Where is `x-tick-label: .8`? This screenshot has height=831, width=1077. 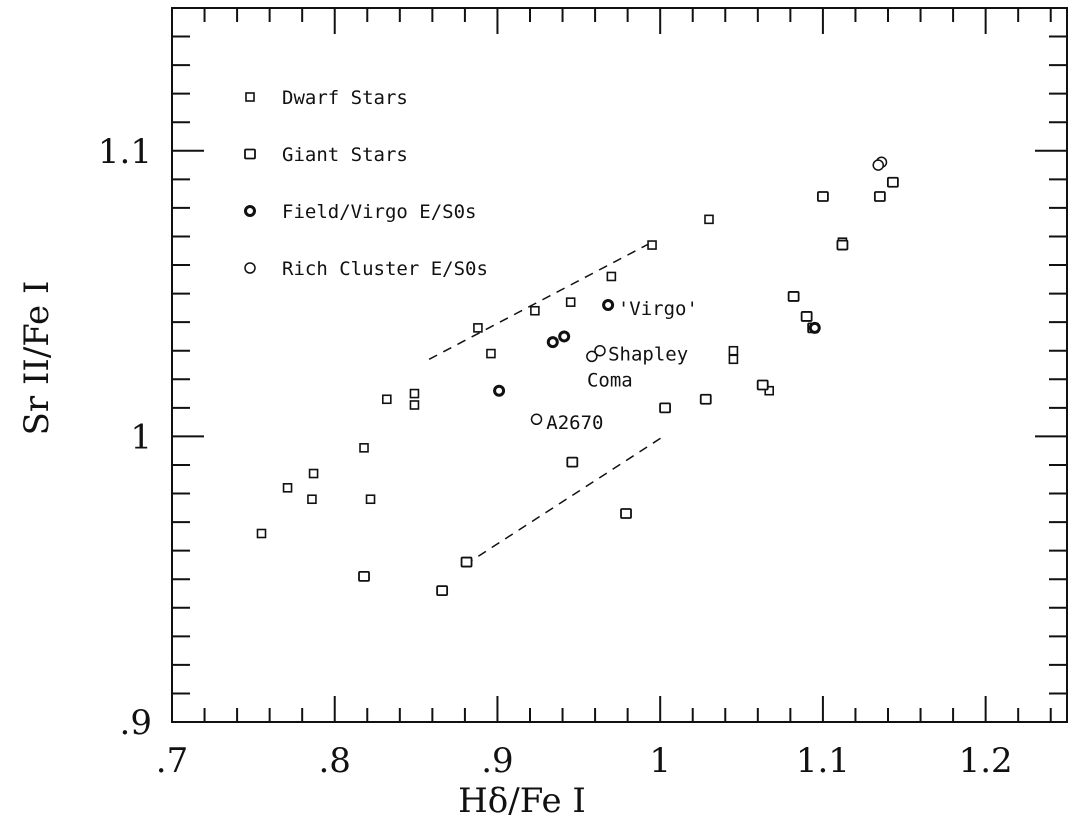 x-tick-label: .8 is located at coordinates (335, 761).